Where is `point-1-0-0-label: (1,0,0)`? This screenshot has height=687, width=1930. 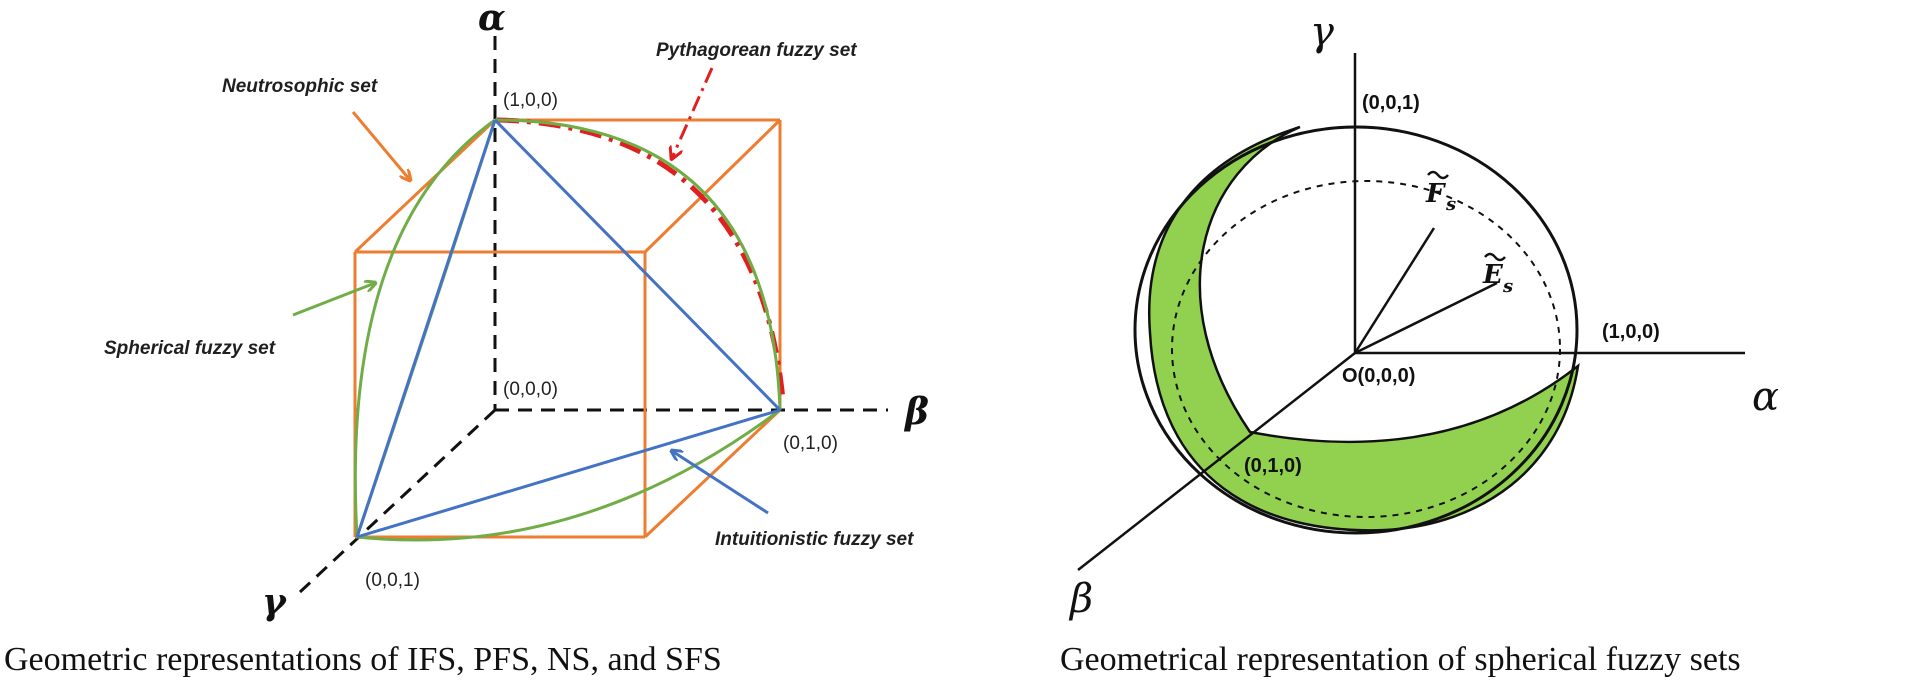
point-1-0-0-label: (1,0,0) is located at coordinates (530, 100).